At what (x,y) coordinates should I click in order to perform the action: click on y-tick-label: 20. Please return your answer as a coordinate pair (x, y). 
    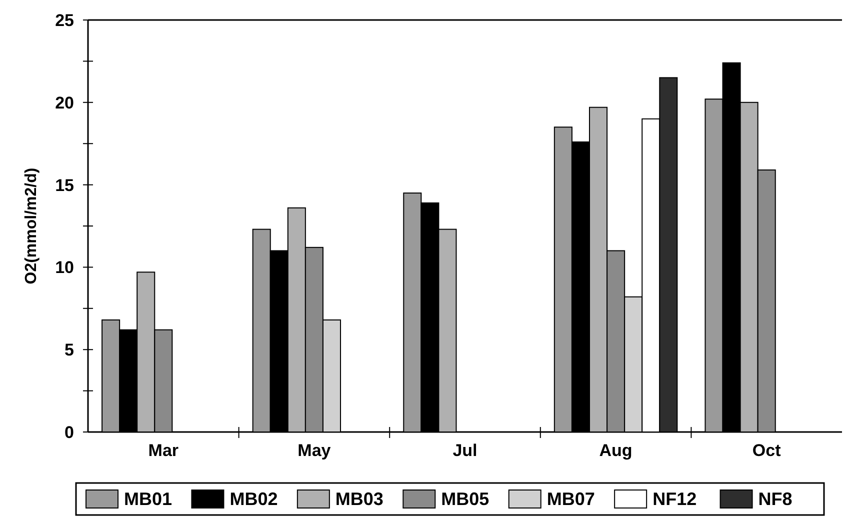
    Looking at the image, I should click on (64, 102).